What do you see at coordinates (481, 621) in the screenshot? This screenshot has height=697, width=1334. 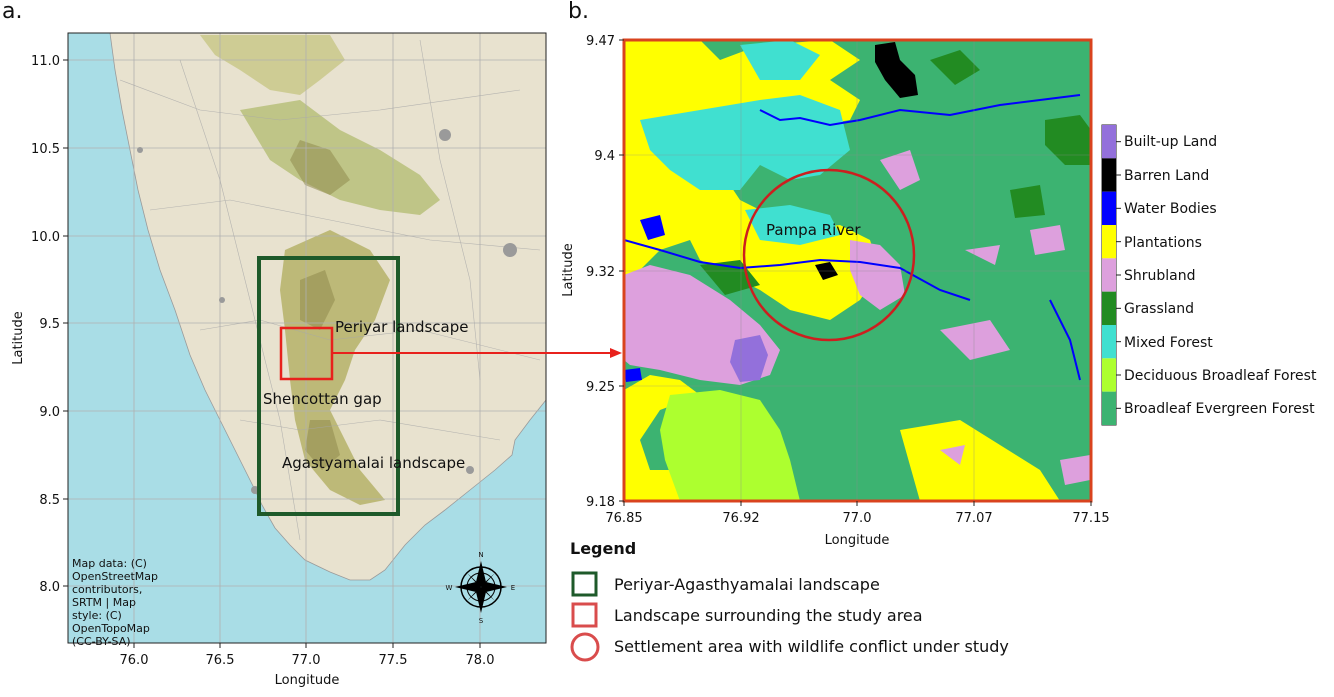 I see `compass-s: S` at bounding box center [481, 621].